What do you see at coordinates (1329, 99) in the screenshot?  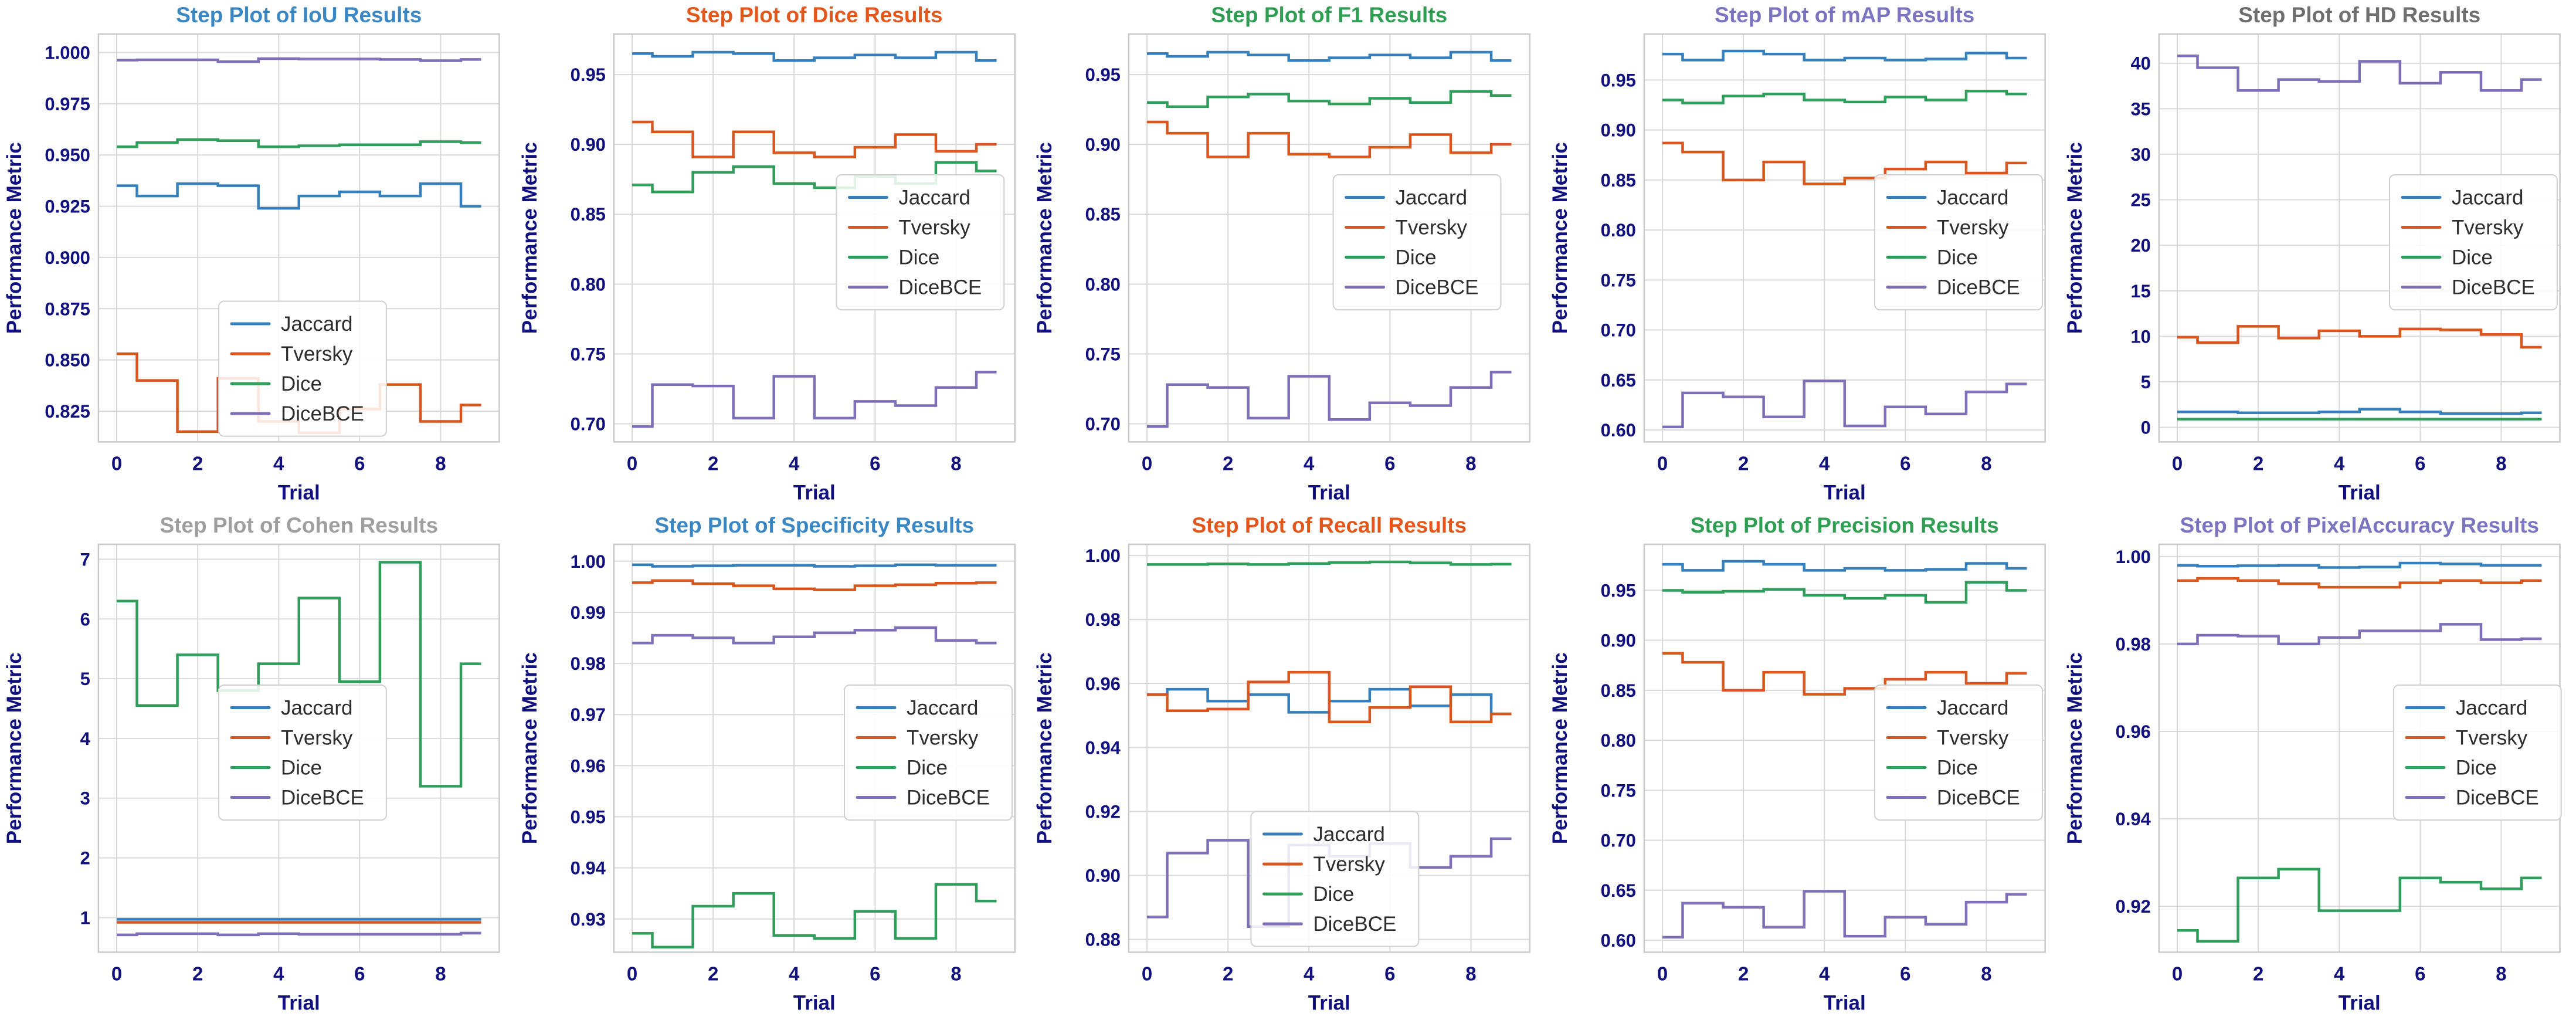 I see `series-line-dice` at bounding box center [1329, 99].